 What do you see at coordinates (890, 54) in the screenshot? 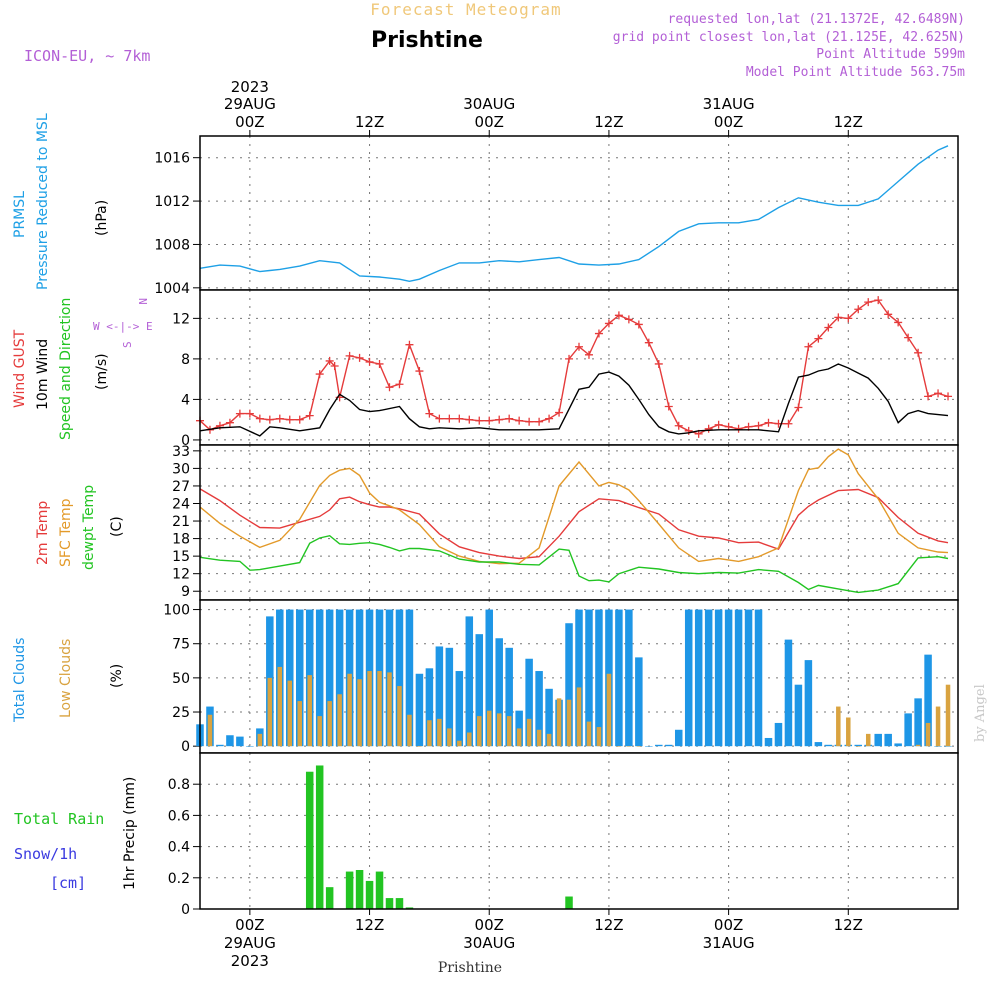
I see `point-altitude: Point Altitude 599m` at bounding box center [890, 54].